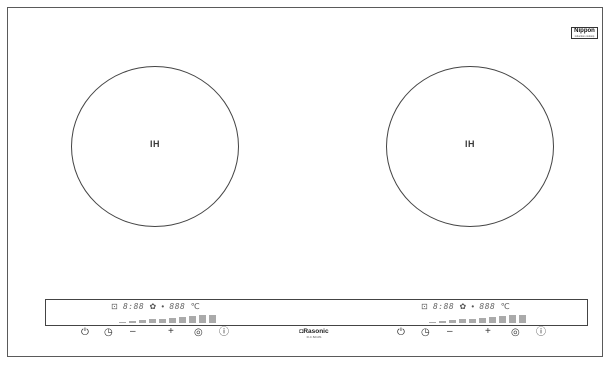 This screenshot has height=365, width=610. Describe the element at coordinates (584, 36) in the screenshot. I see `badge-subtitle: induction cooktop` at that location.